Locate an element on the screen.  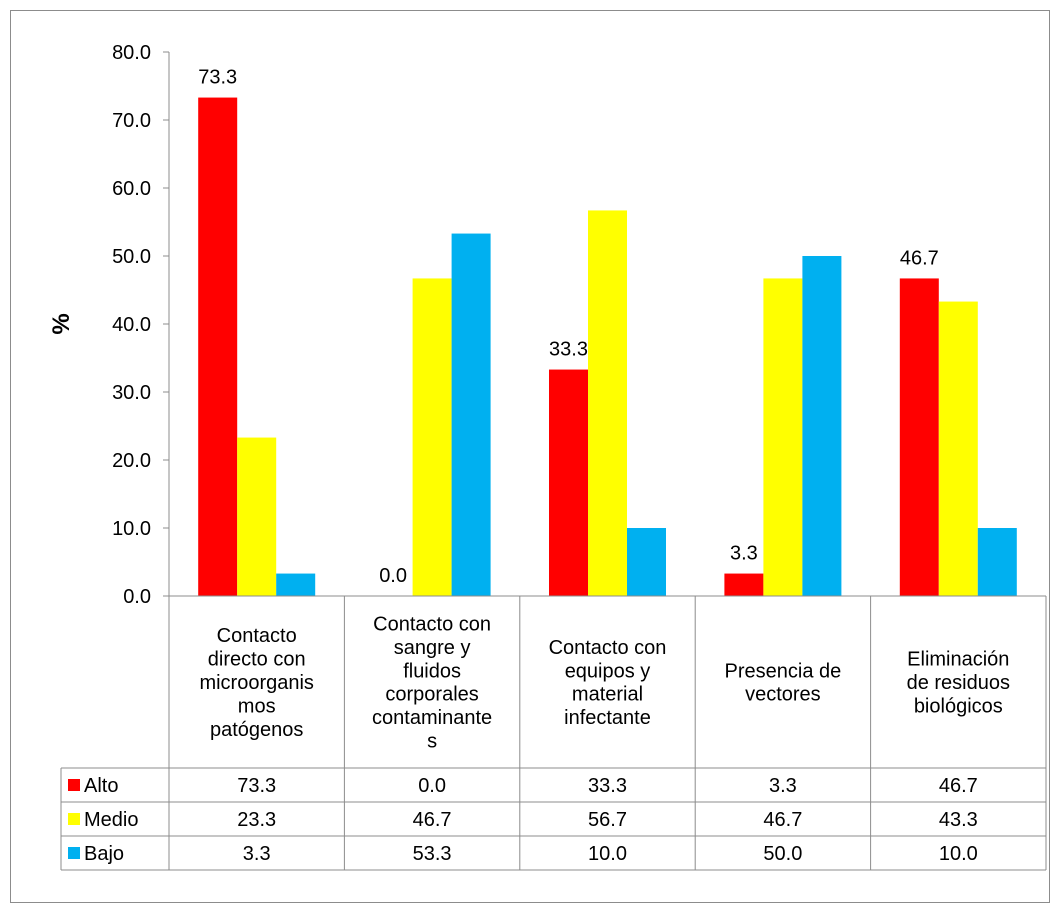
table-cell-value: 23.3 is located at coordinates (256, 820).